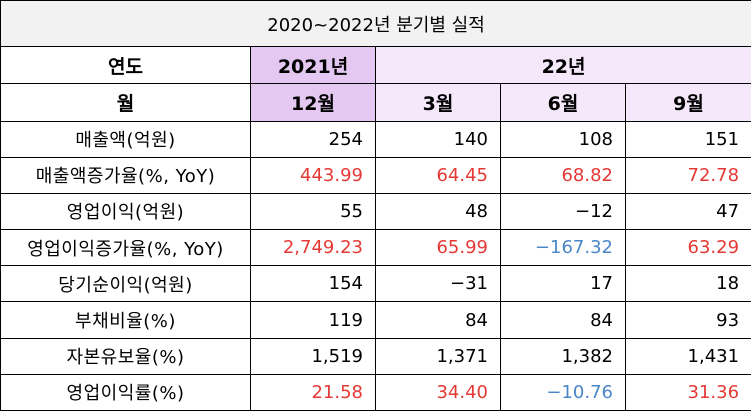  Describe the element at coordinates (687, 320) in the screenshot. I see `table-cell: 93` at that location.